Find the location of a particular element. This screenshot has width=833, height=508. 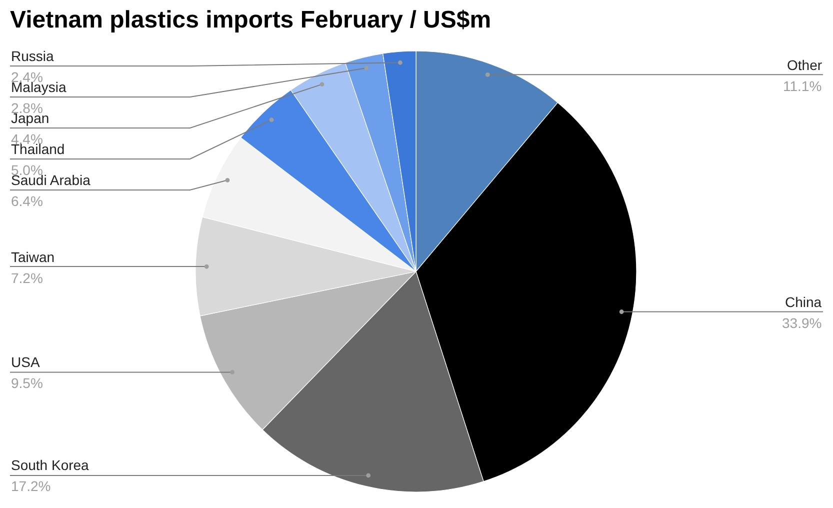

slice-label: South Korea is located at coordinates (50, 465).